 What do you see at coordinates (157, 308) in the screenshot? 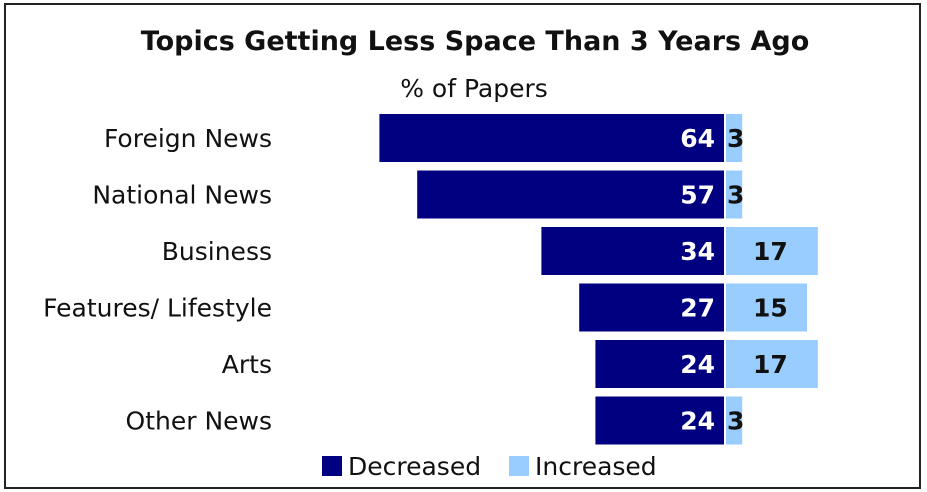
I see `category-label-3: Features/ Lifestyle` at bounding box center [157, 308].